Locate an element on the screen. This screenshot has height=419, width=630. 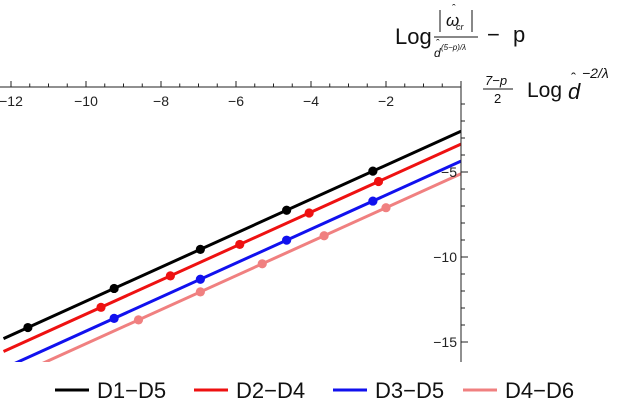
legend-item-d2-d4: D2−D4 is located at coordinates (249, 390).